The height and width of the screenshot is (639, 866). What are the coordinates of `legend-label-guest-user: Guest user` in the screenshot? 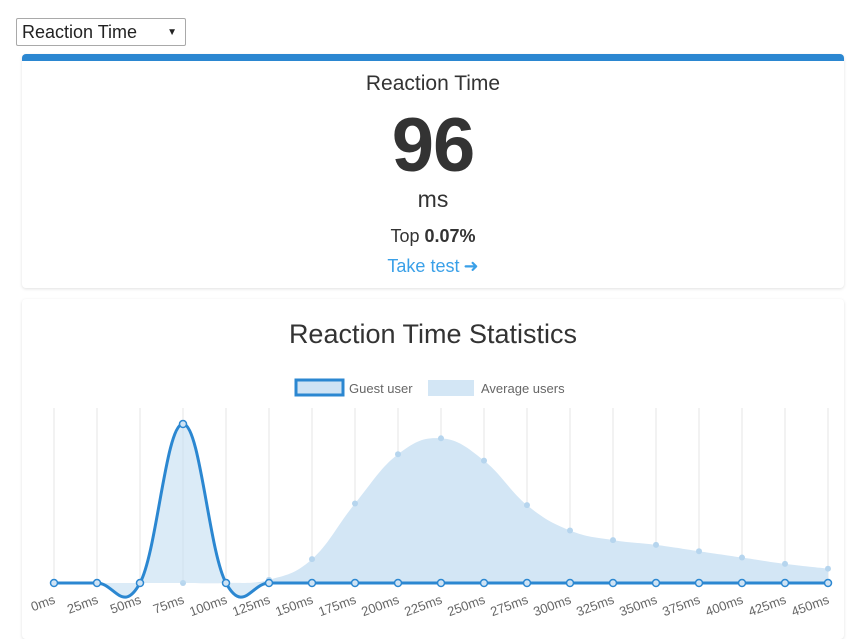 It's located at (381, 388).